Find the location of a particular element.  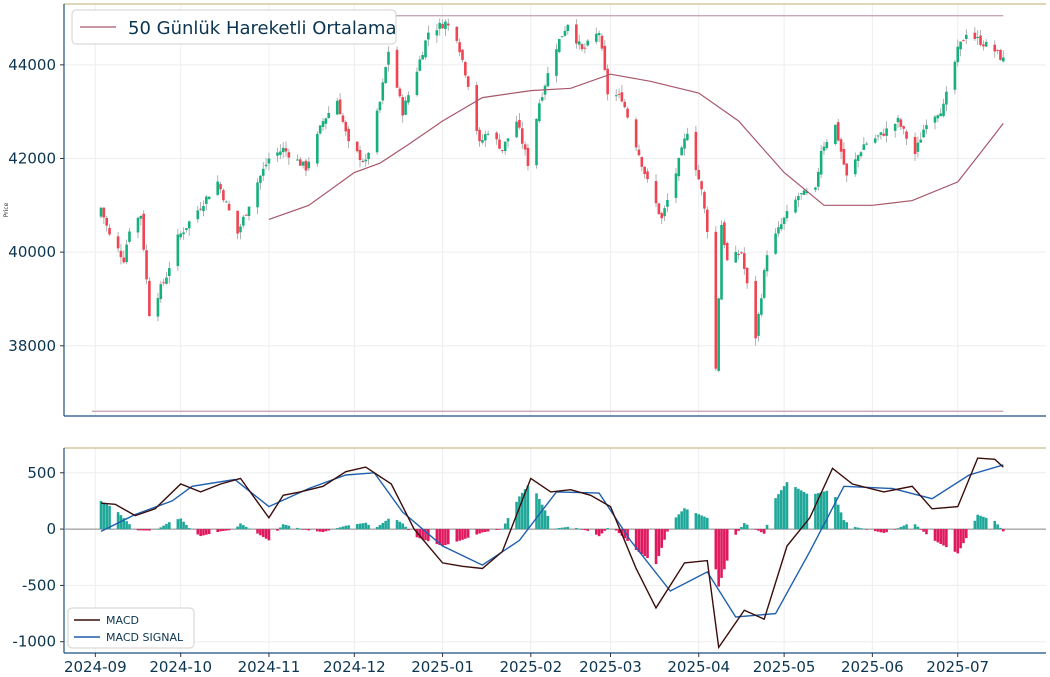

x-tick-label-5: 2025-02 is located at coordinates (530, 667).